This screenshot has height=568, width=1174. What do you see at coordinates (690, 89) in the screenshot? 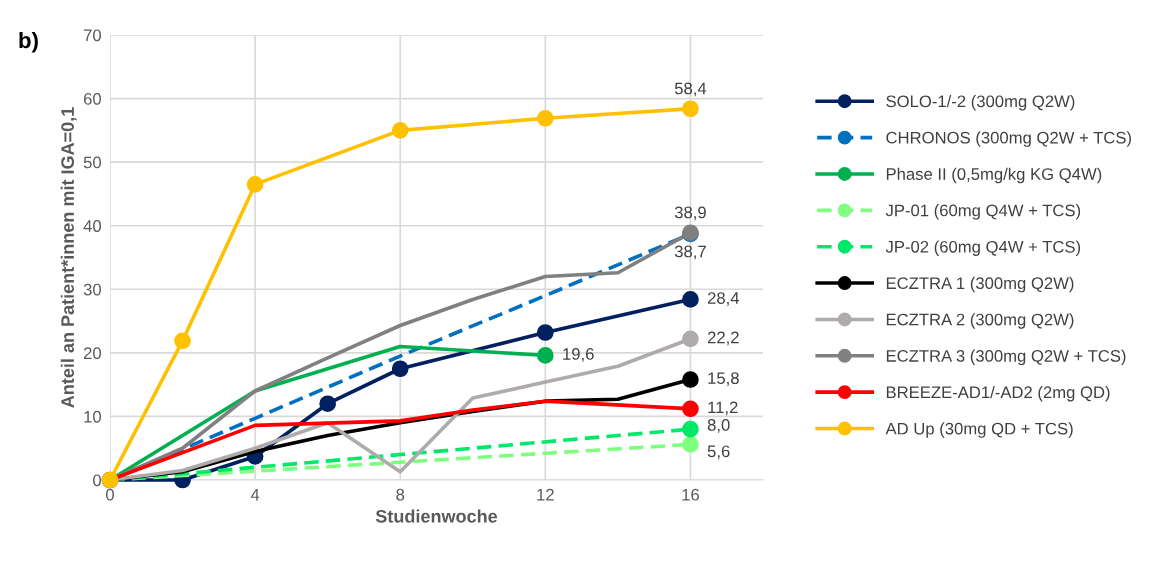
I see `data-label: 58,4` at bounding box center [690, 89].